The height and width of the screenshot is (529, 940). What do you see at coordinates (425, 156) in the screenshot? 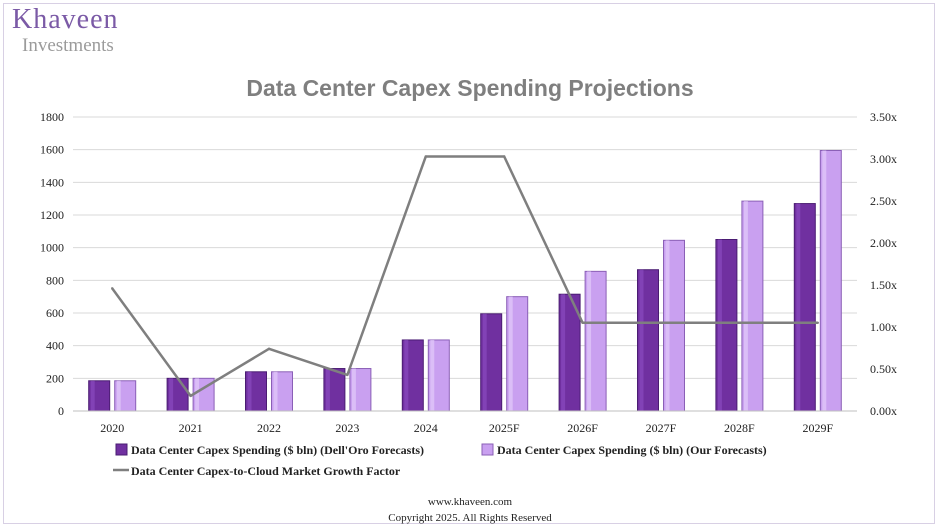
I see `growth-factor-point-2024` at bounding box center [425, 156].